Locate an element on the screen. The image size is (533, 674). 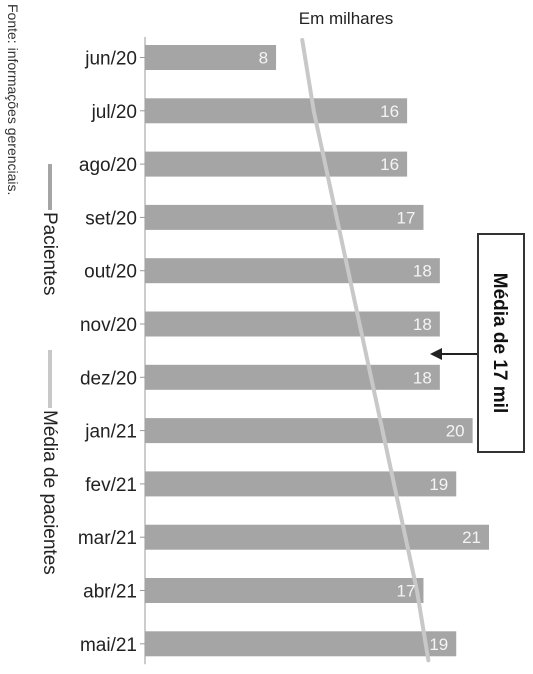
annotation: Média de 17 mil is located at coordinates (477, 343).